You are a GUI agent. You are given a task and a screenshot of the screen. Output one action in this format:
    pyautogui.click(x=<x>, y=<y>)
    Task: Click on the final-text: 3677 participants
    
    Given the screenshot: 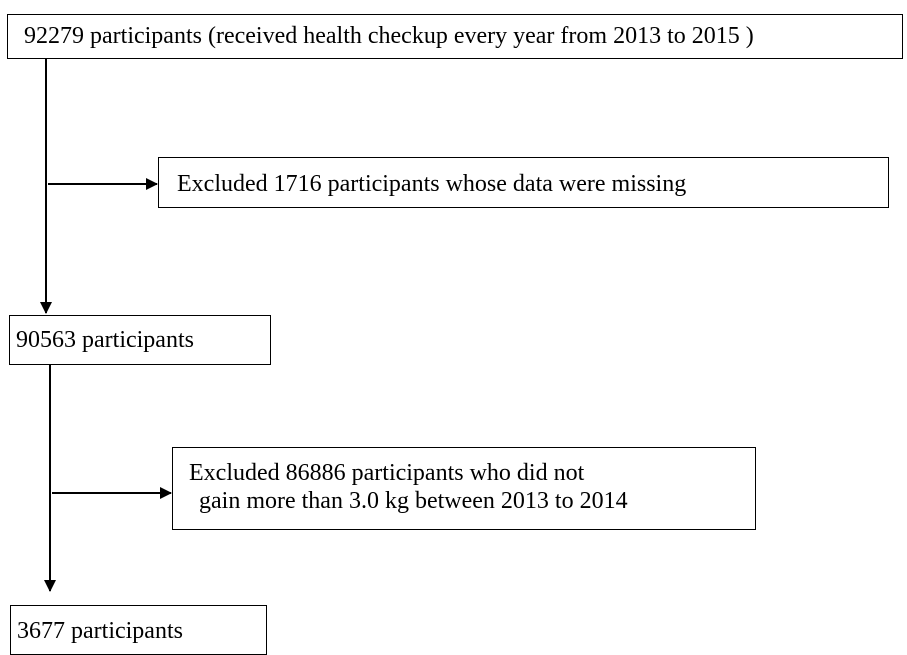 What is the action you would take?
    pyautogui.click(x=100, y=631)
    